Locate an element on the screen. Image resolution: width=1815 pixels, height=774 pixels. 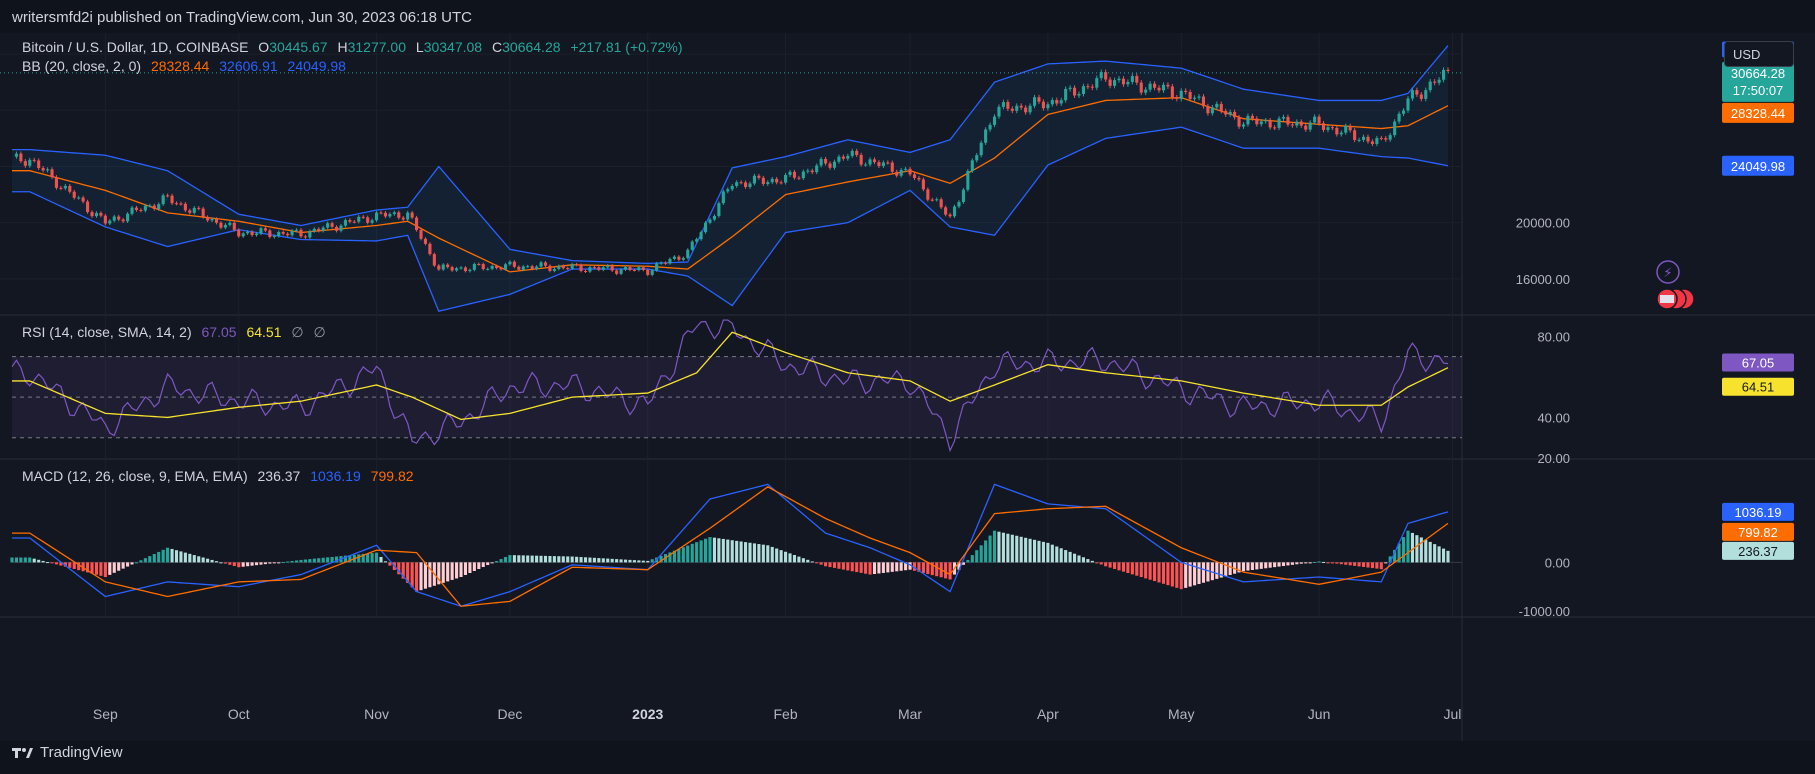
time-axis-tick-label: Feb is located at coordinates (786, 714).